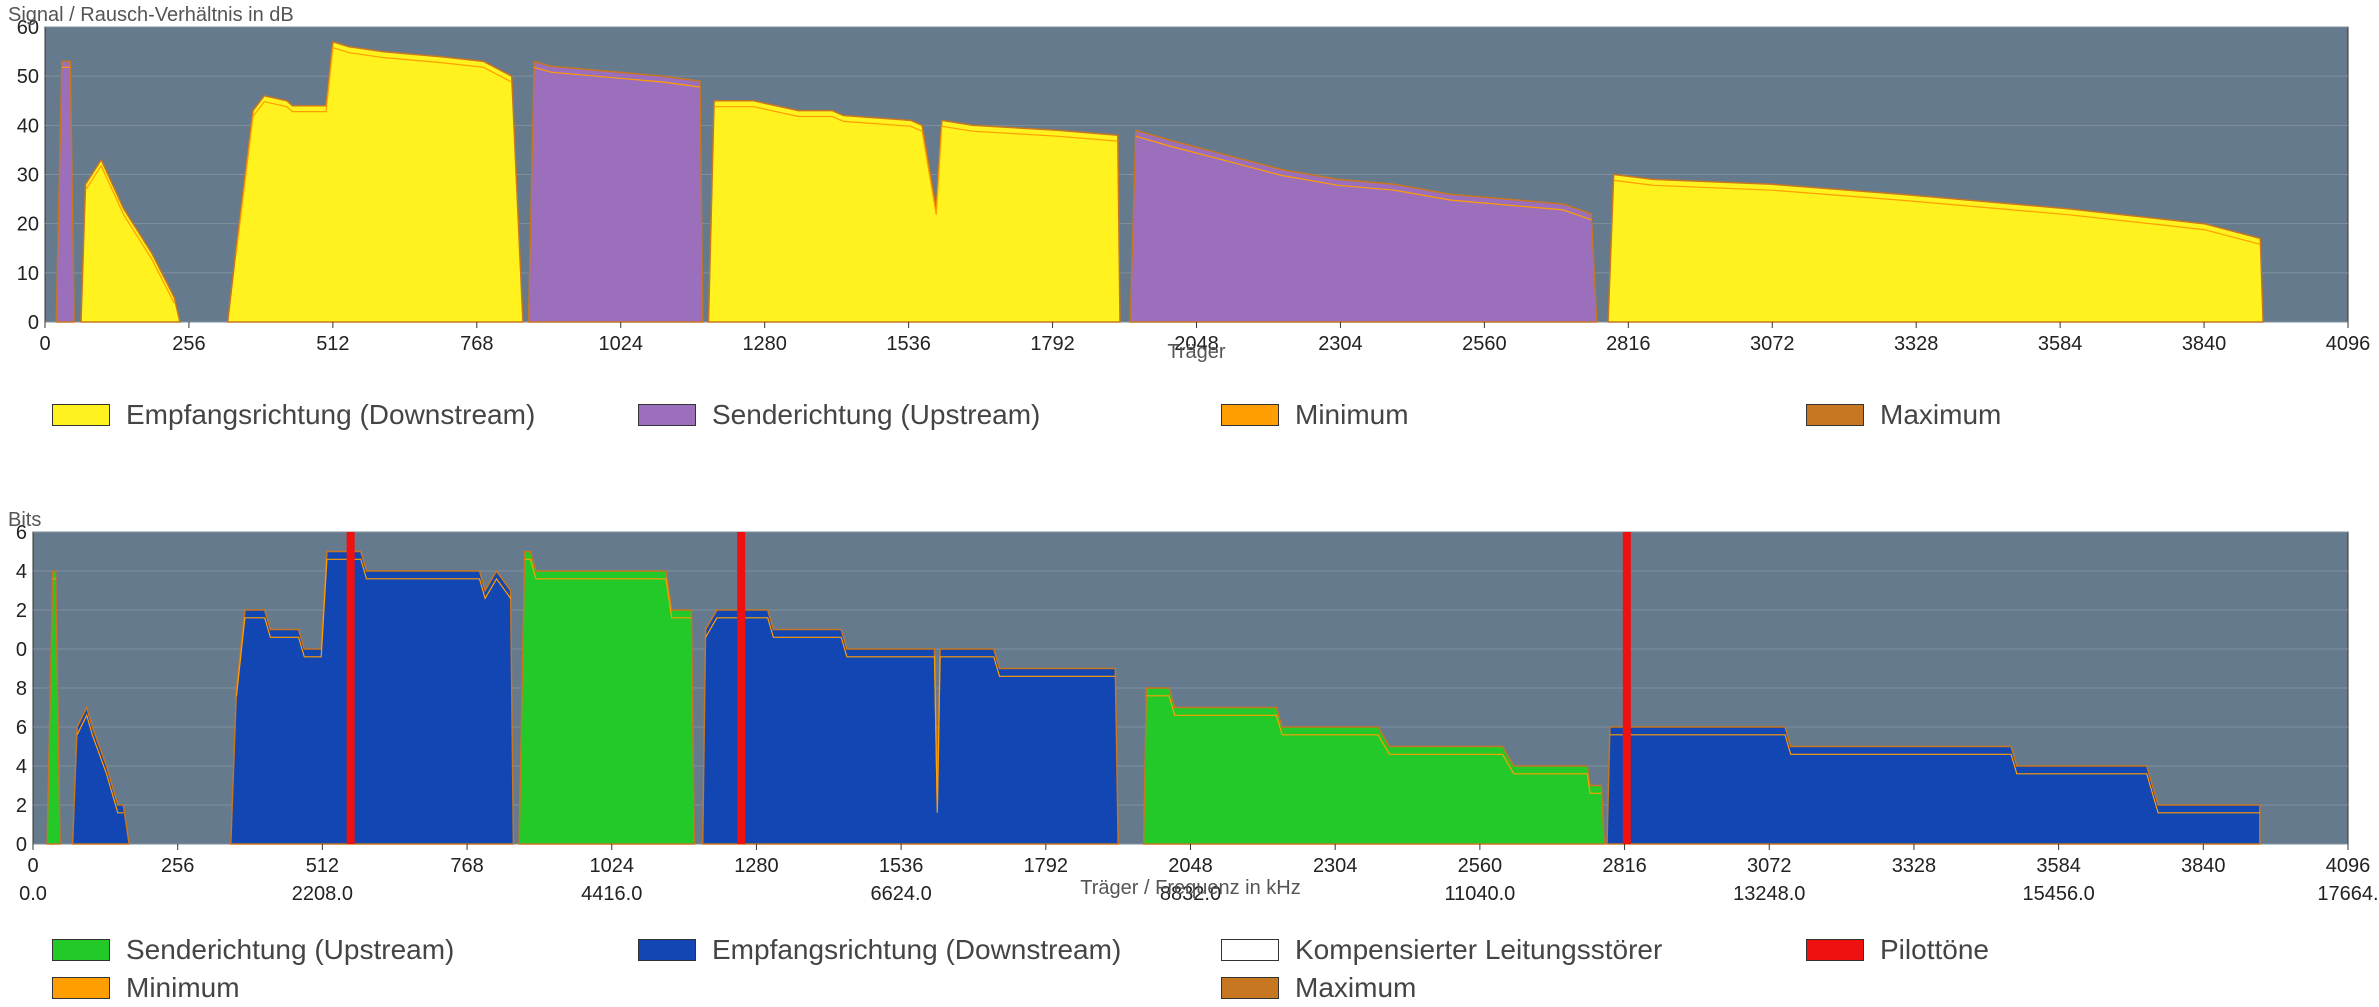  I want to click on legend-item-downstream: Empfangsrichtung (Downstream), so click(293, 415).